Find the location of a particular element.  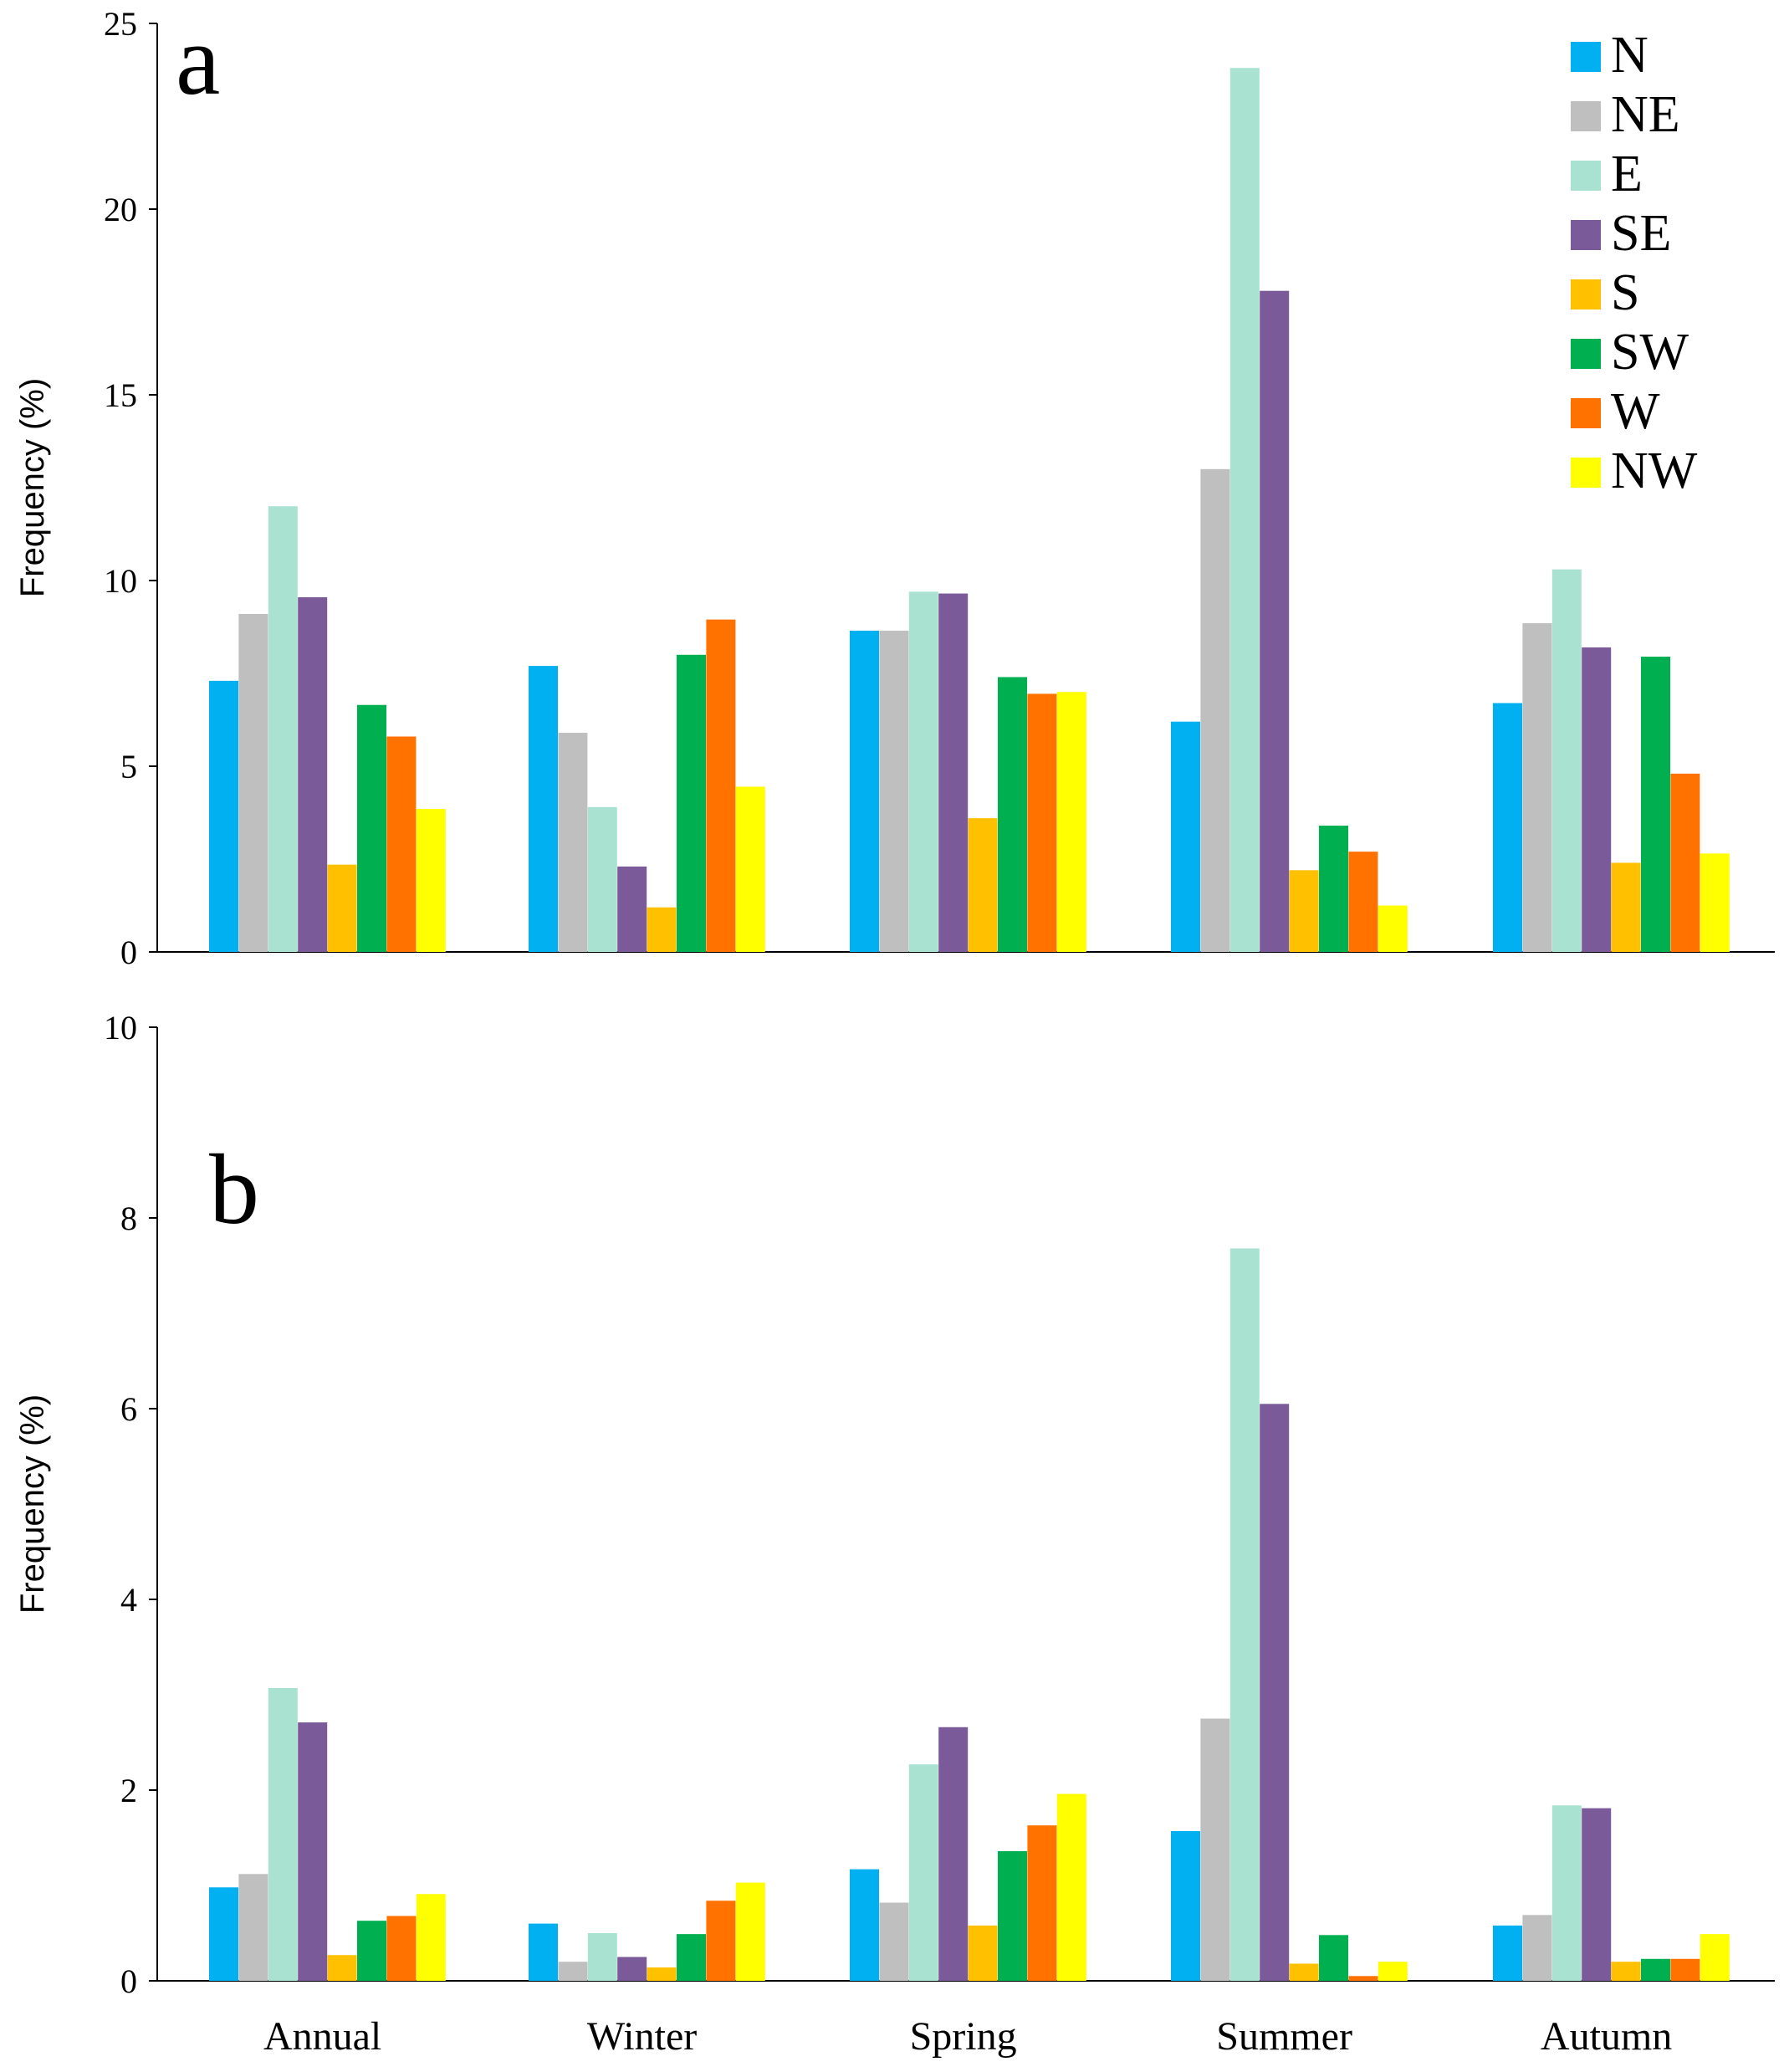

legend-swatch-ne is located at coordinates (1586, 116).